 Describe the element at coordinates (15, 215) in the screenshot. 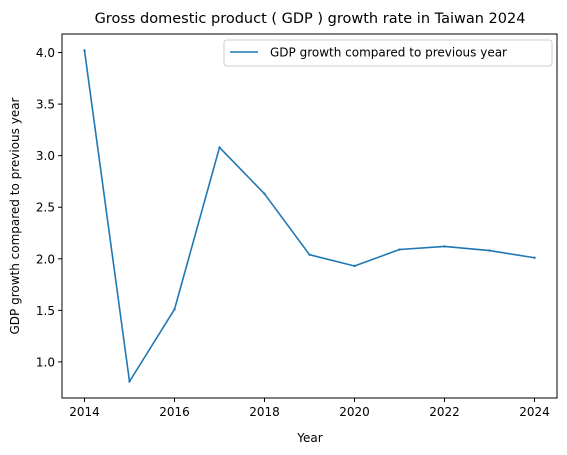

I see `y-axis-label: GDP growth compared to previous year` at that location.